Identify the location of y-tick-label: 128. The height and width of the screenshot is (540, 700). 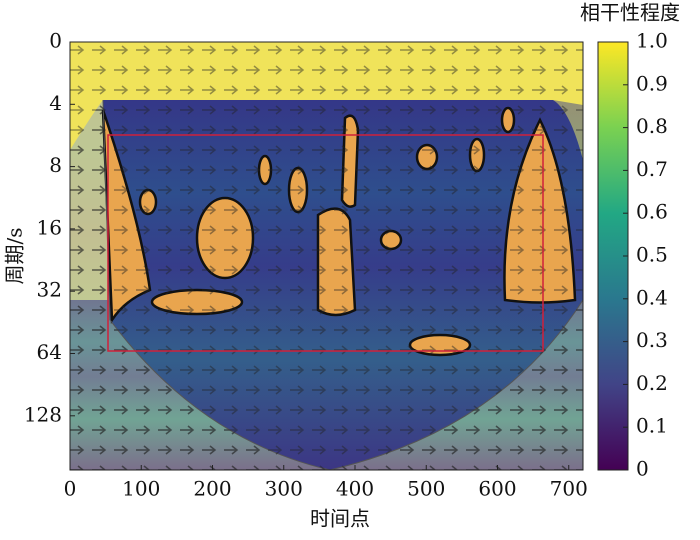
(43, 414).